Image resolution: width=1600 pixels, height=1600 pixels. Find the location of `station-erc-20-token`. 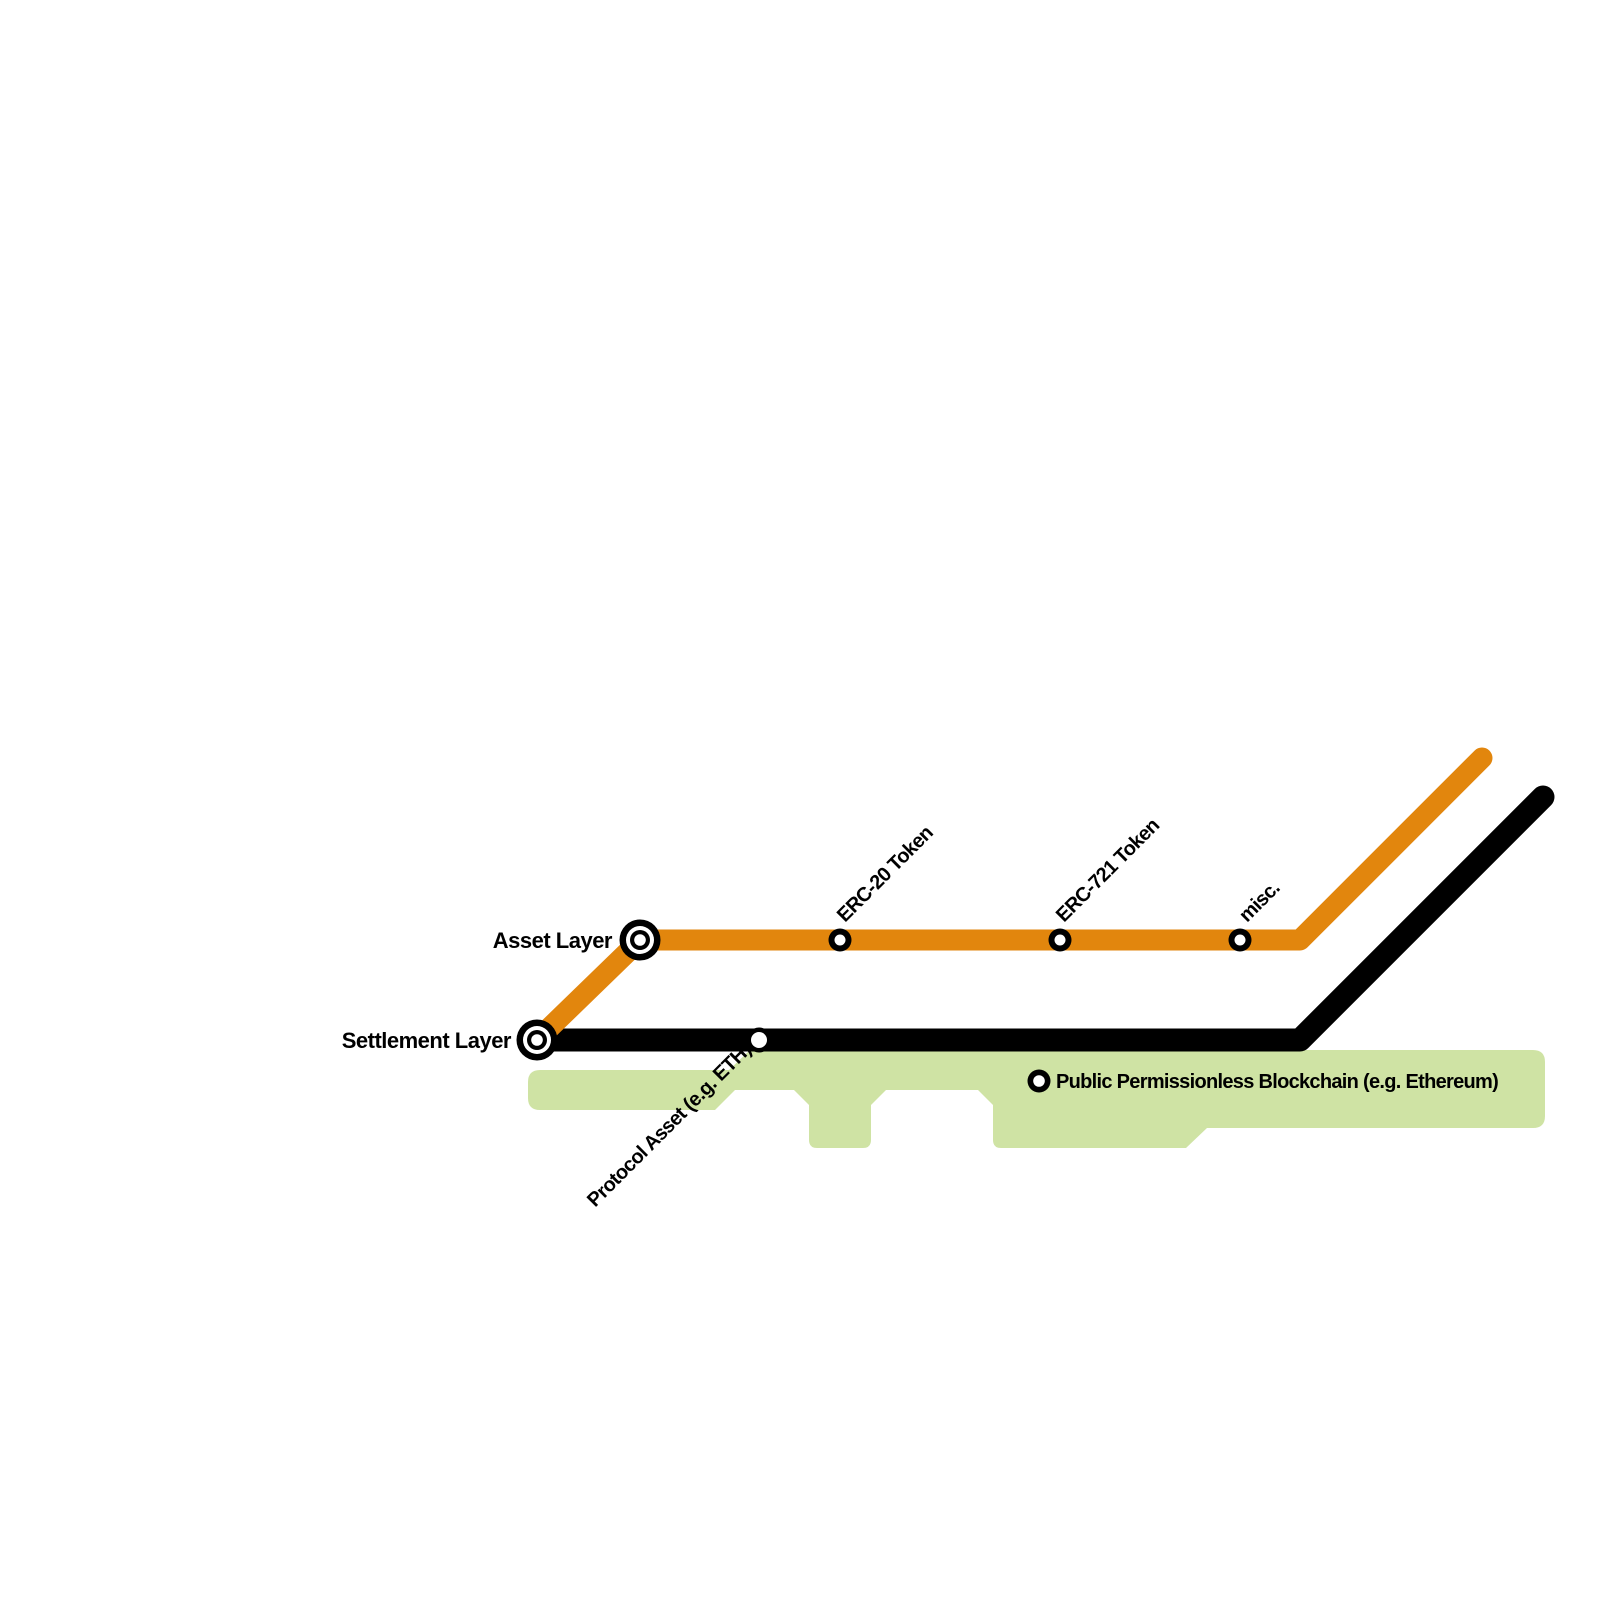

station-erc-20-token is located at coordinates (840, 940).